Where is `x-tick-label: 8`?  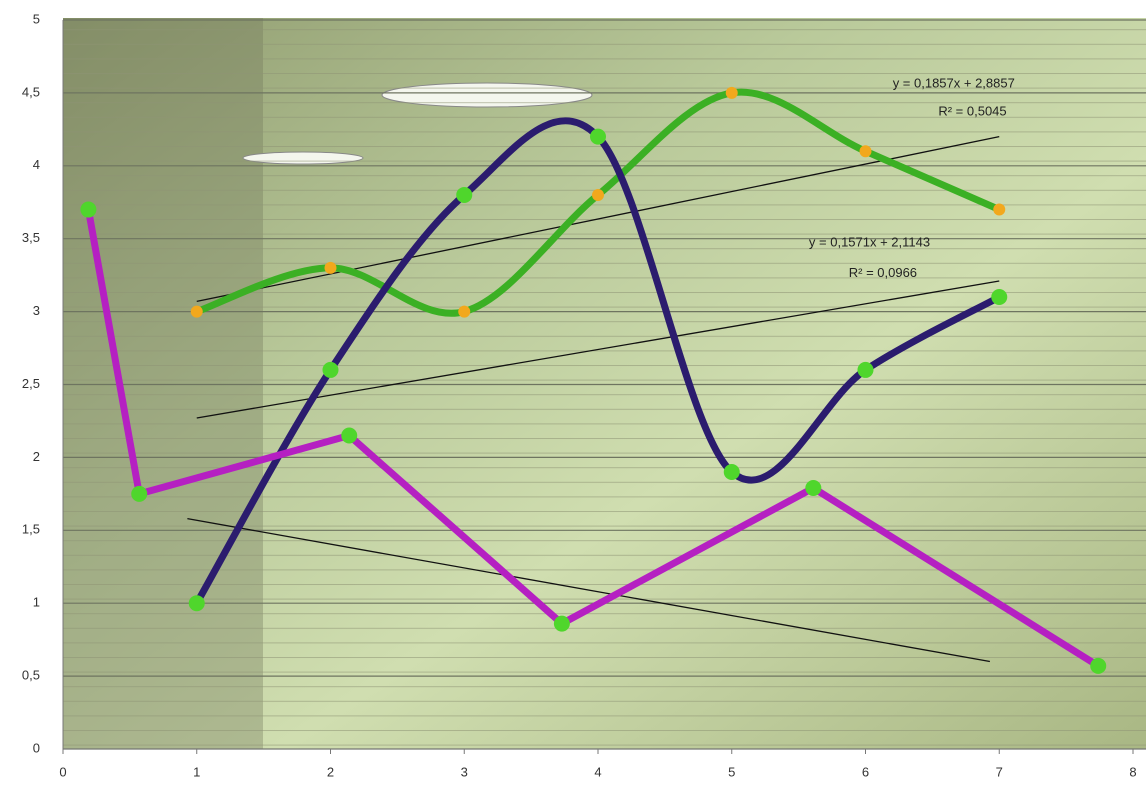 x-tick-label: 8 is located at coordinates (1132, 771).